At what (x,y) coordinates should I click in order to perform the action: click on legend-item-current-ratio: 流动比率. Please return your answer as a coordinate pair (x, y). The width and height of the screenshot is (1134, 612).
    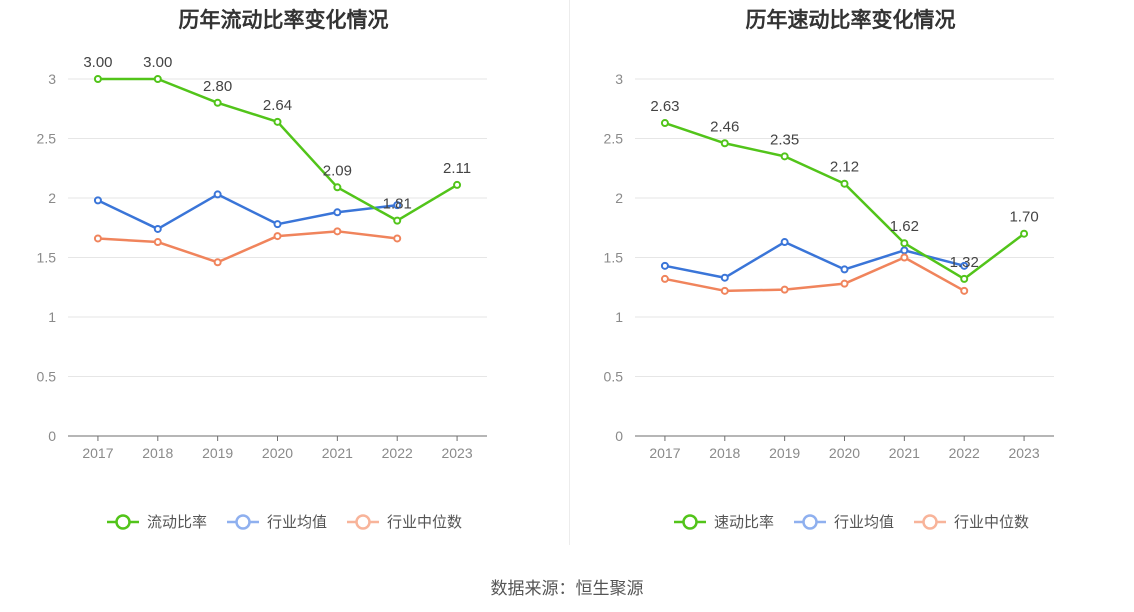
    Looking at the image, I should click on (156, 521).